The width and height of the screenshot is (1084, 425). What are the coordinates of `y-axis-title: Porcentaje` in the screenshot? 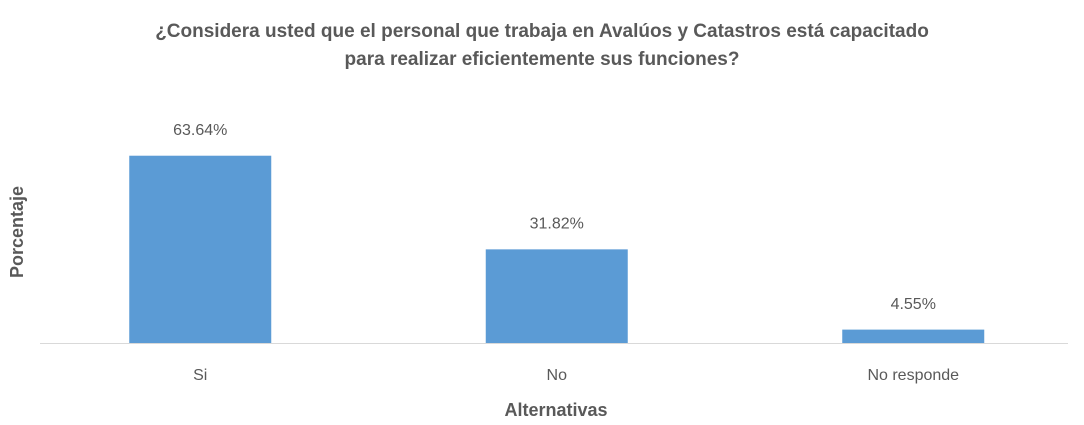 It's located at (17, 232).